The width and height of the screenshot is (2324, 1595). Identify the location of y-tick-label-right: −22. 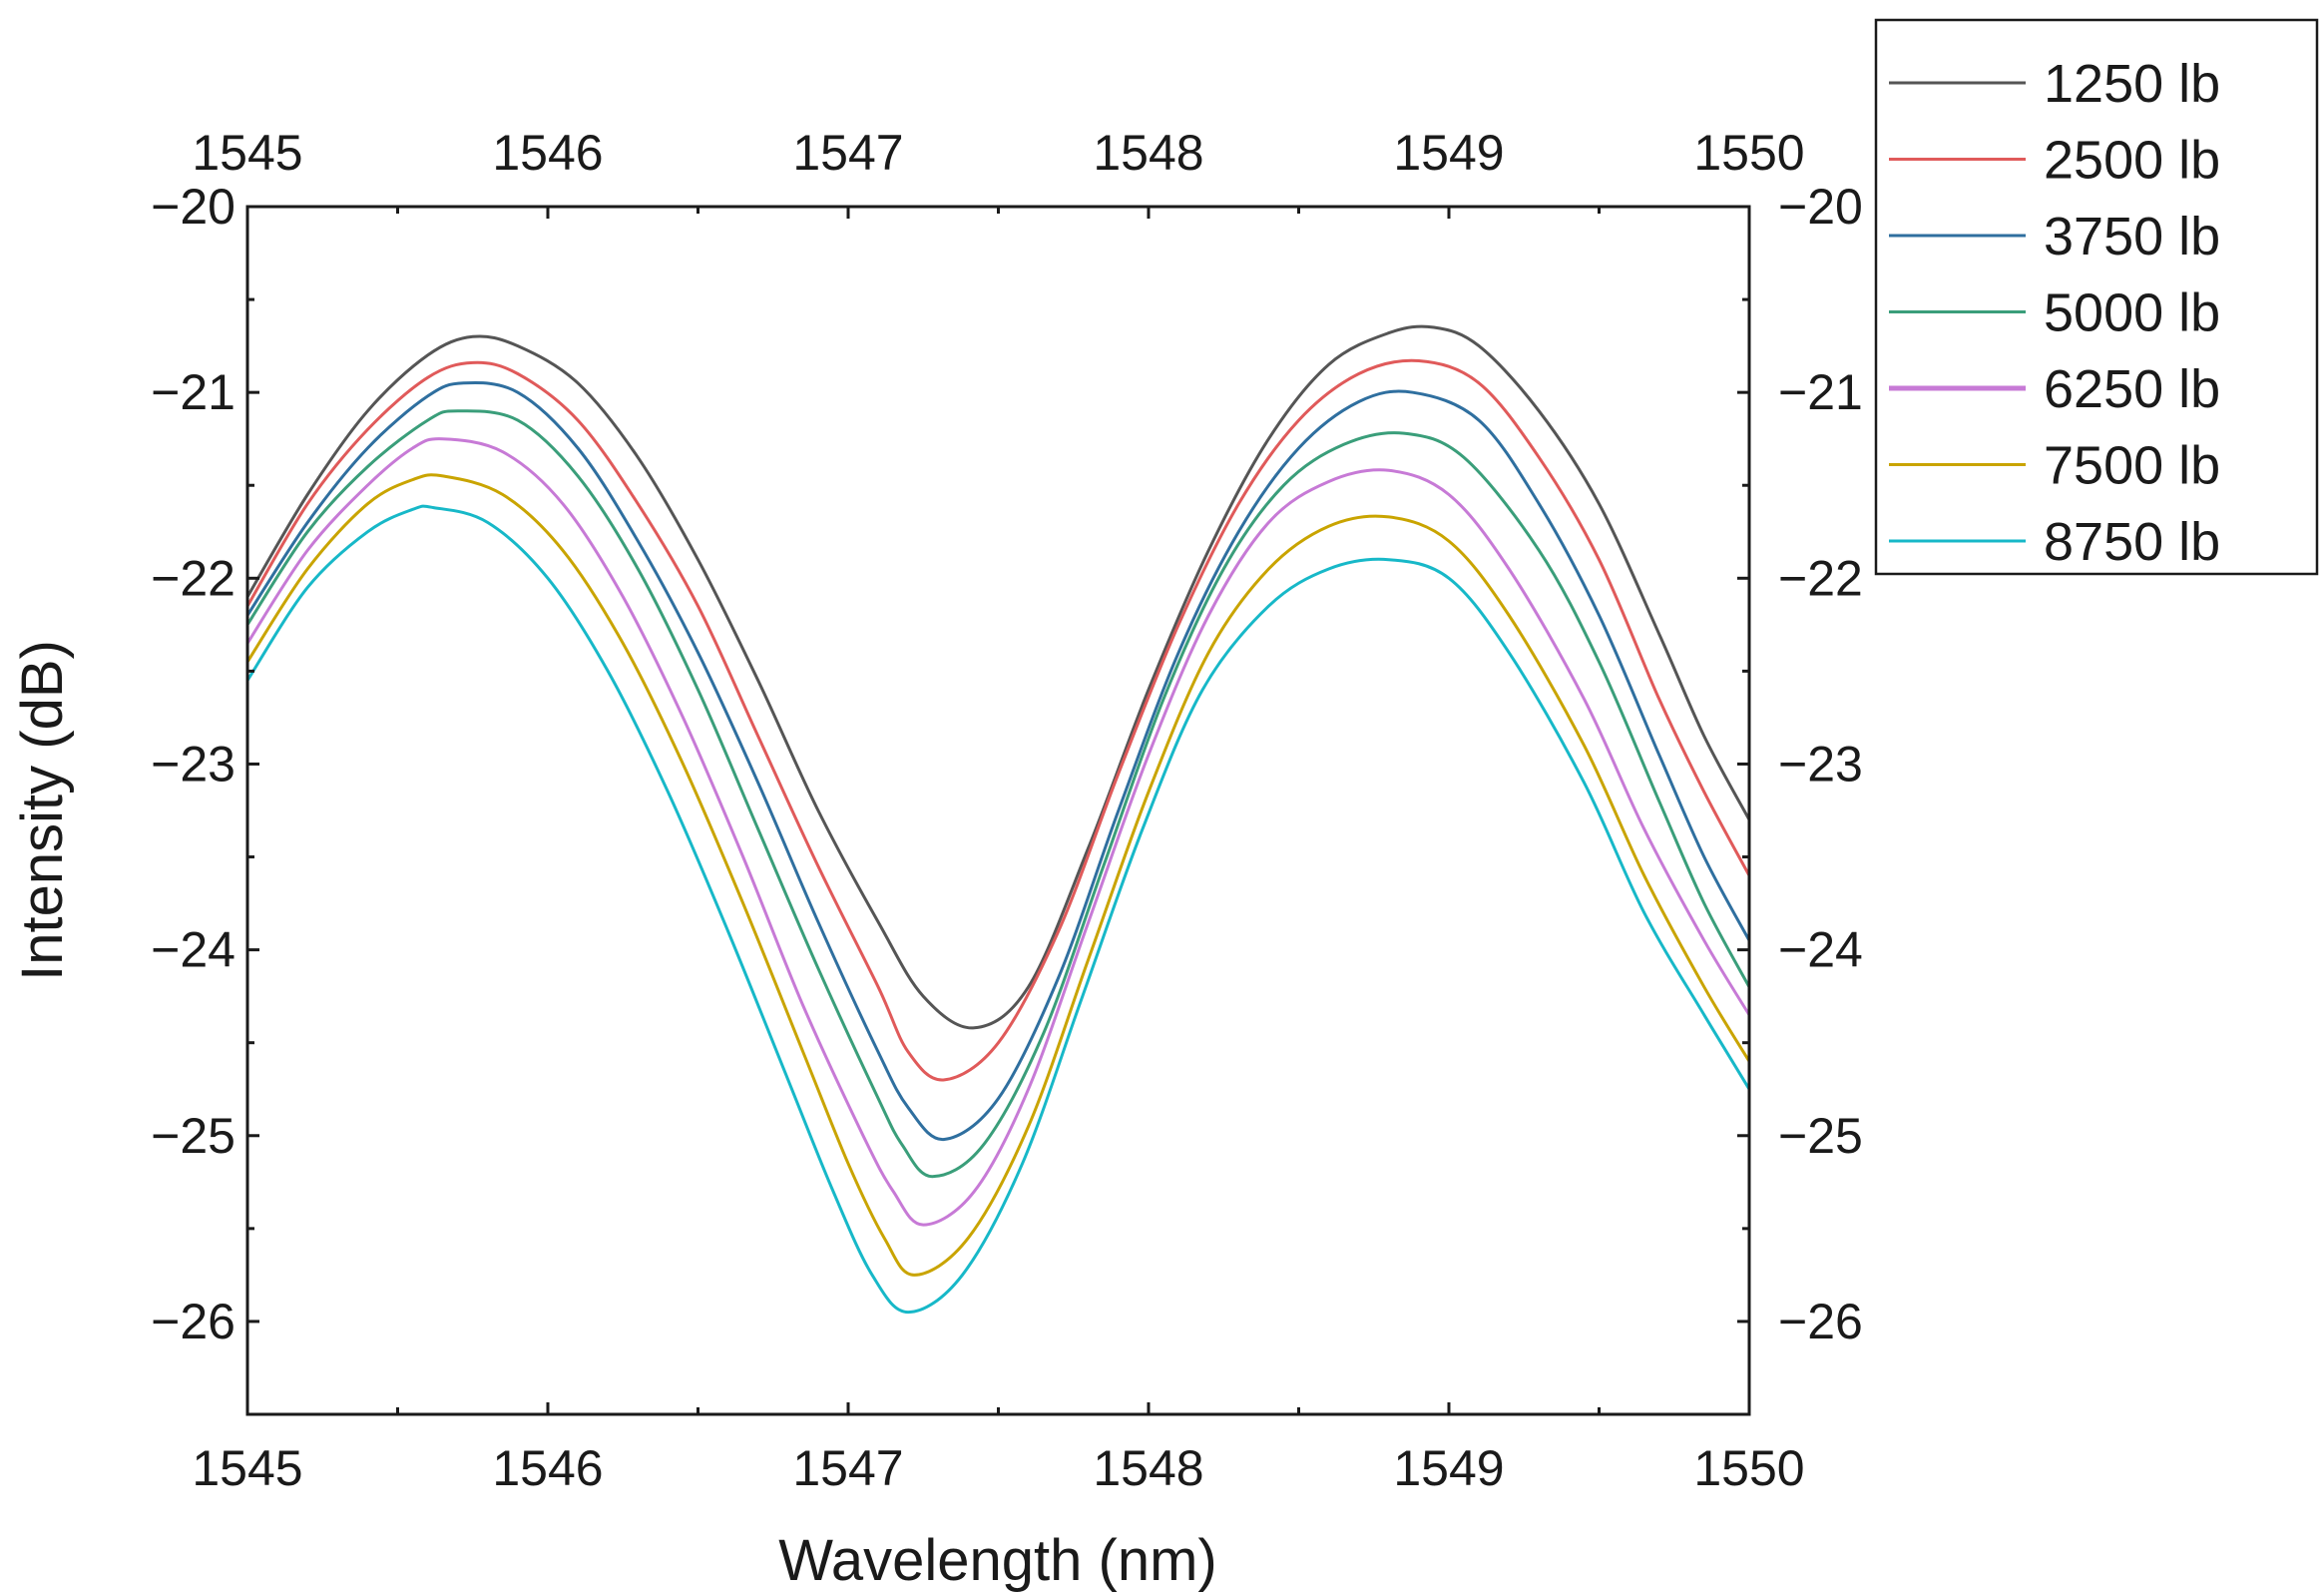
(1820, 578).